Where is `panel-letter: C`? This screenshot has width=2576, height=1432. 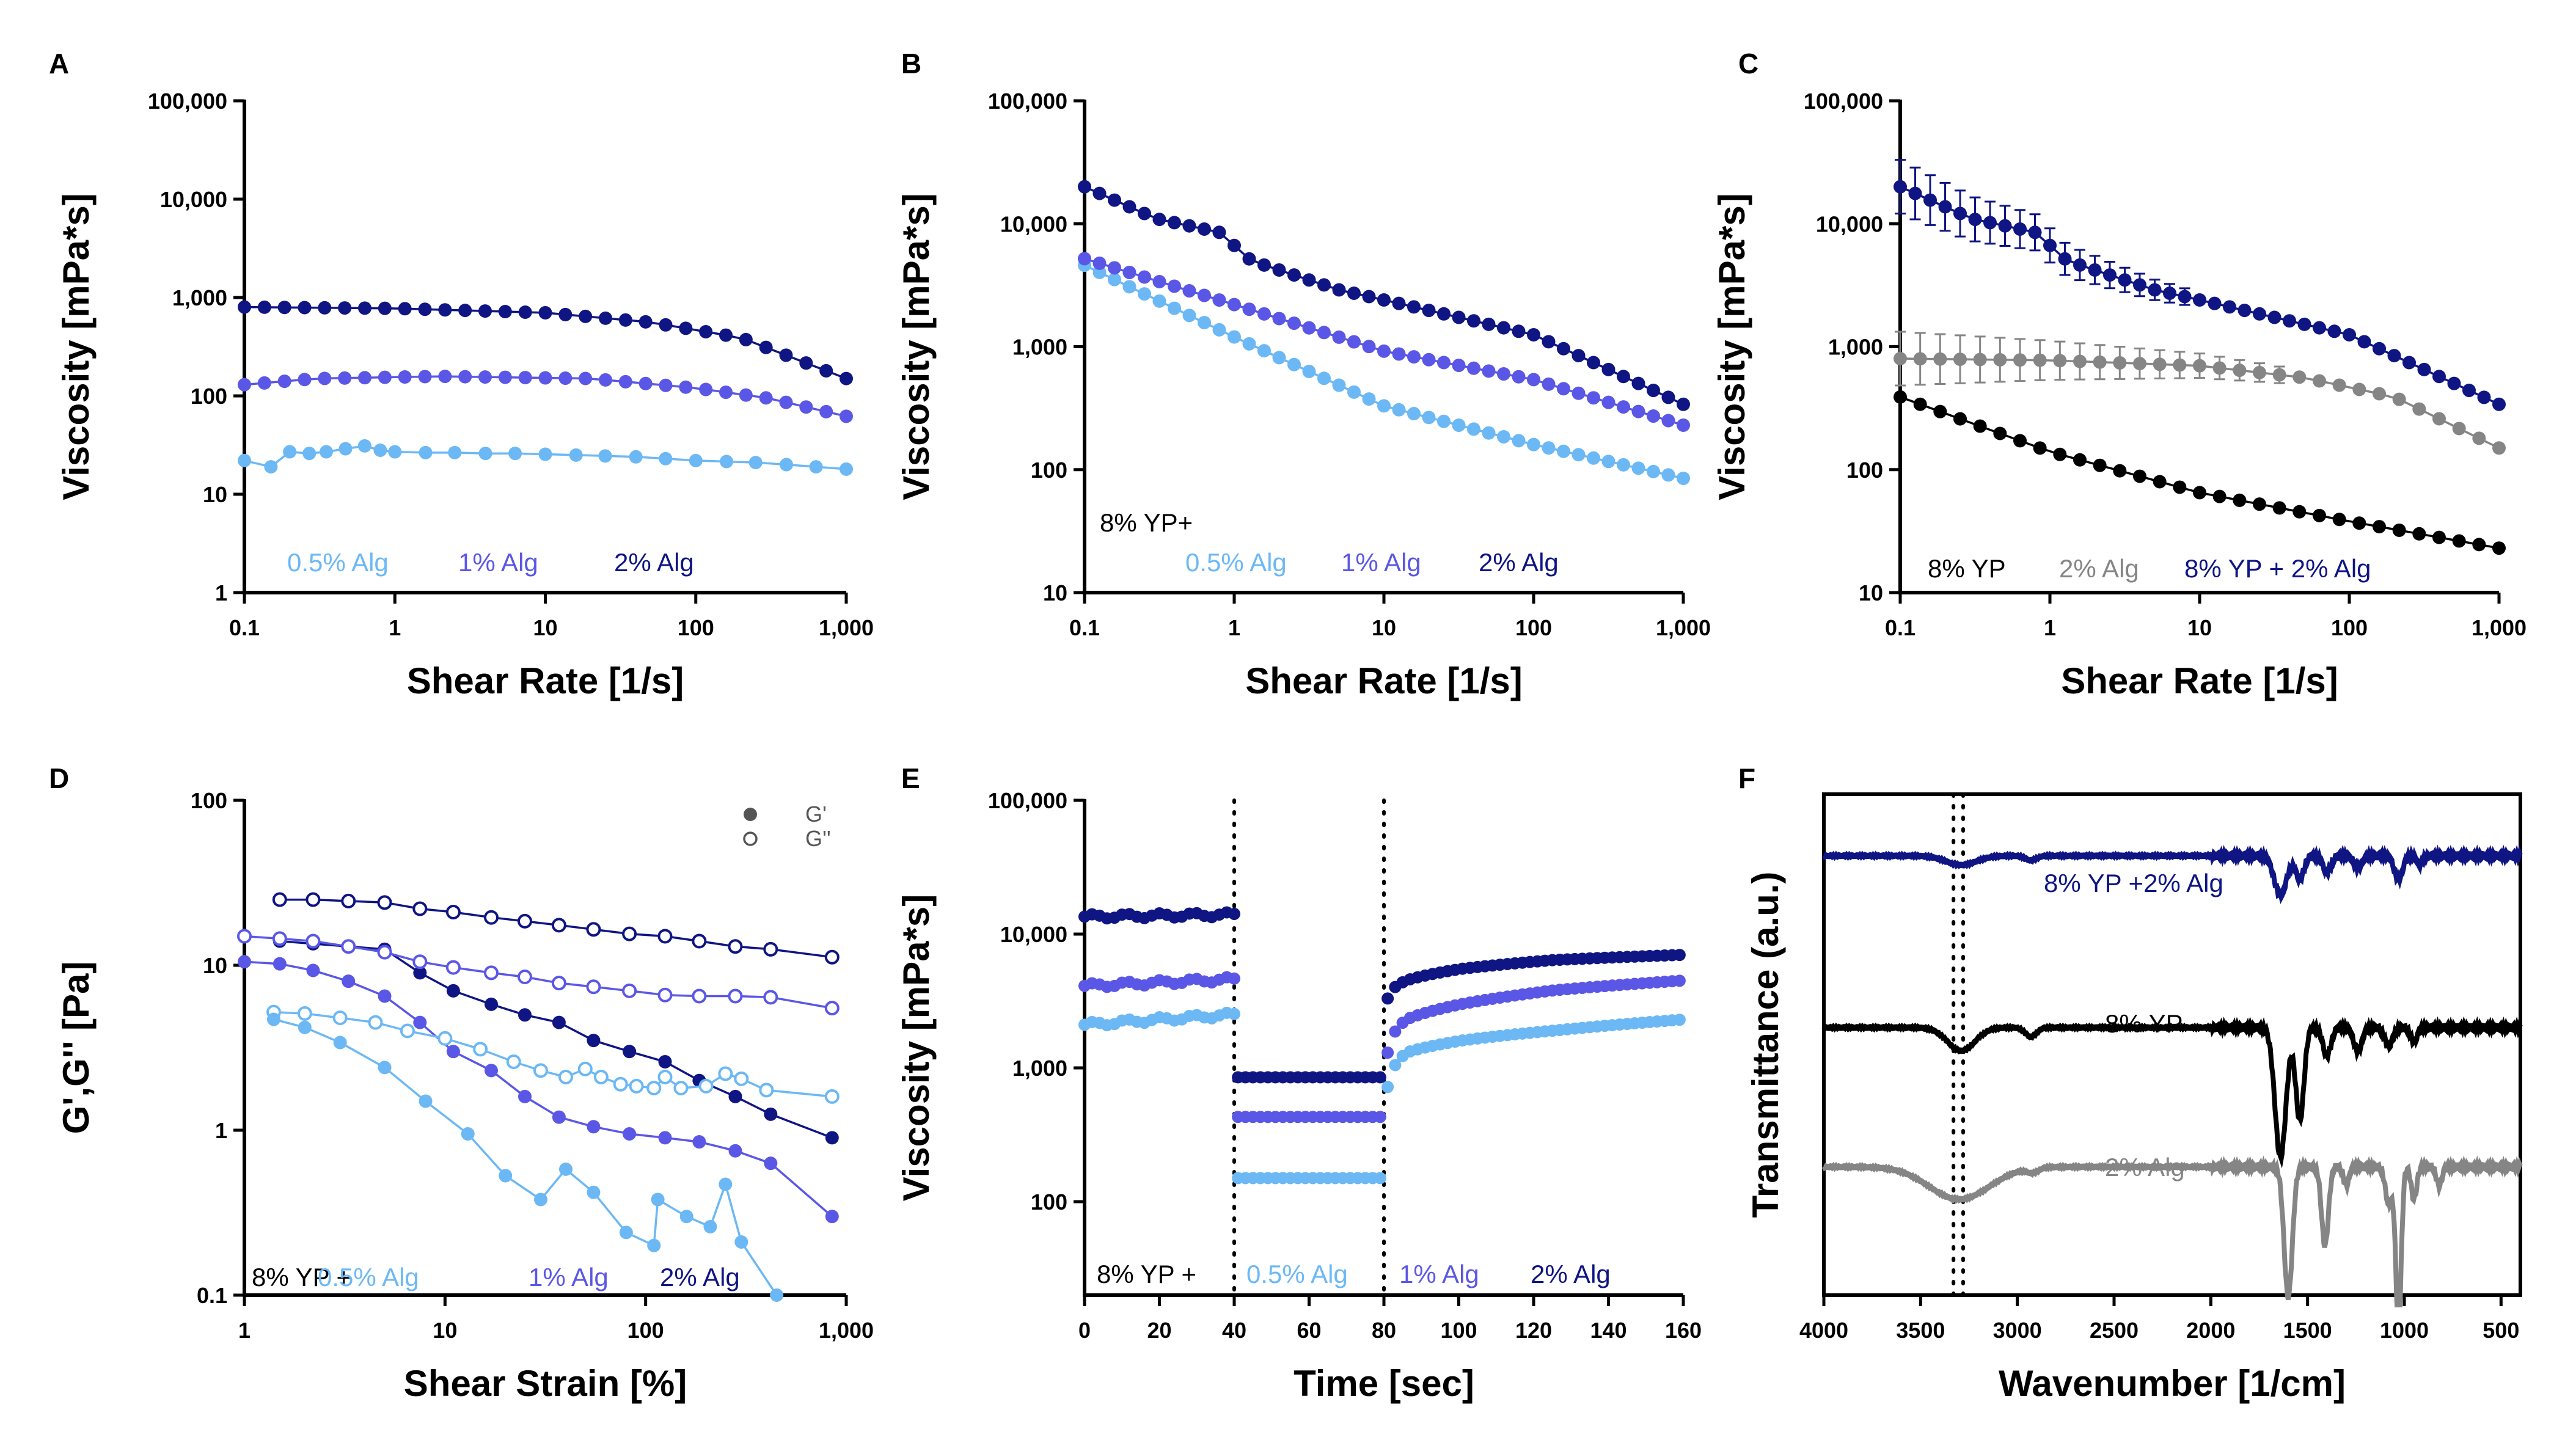
panel-letter: C is located at coordinates (1748, 63).